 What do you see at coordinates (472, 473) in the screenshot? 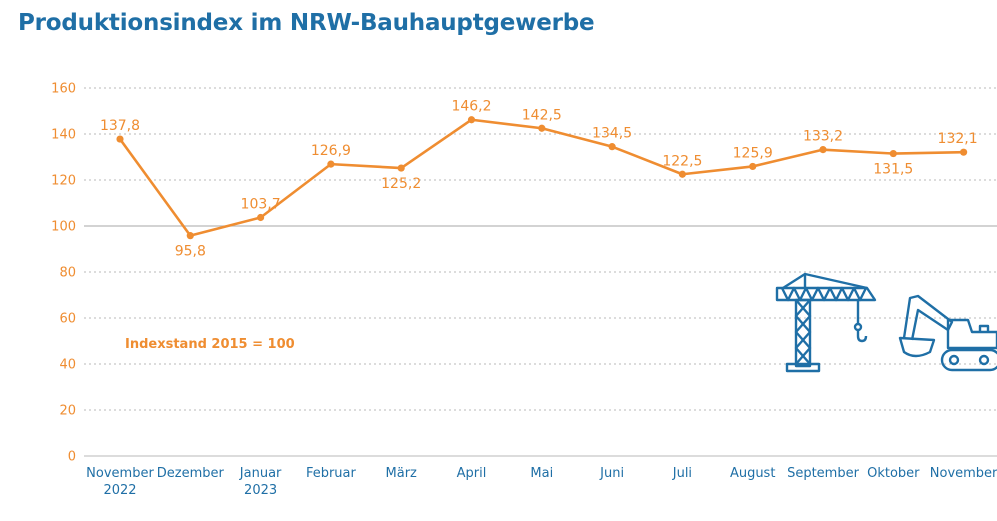
I see `x-tick-label: April` at bounding box center [472, 473].